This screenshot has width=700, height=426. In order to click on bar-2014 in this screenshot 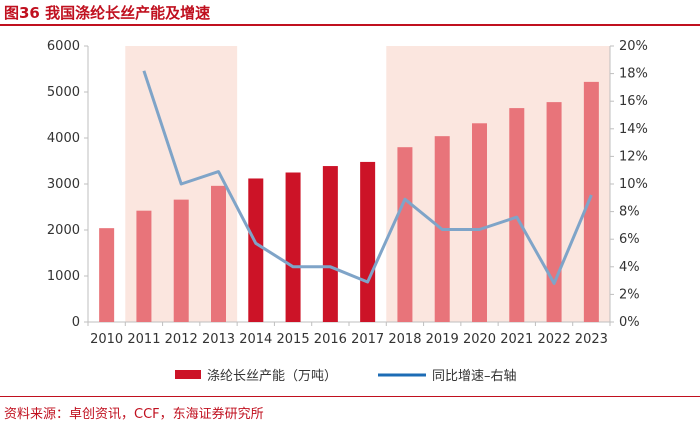, I will do `click(256, 250)`.